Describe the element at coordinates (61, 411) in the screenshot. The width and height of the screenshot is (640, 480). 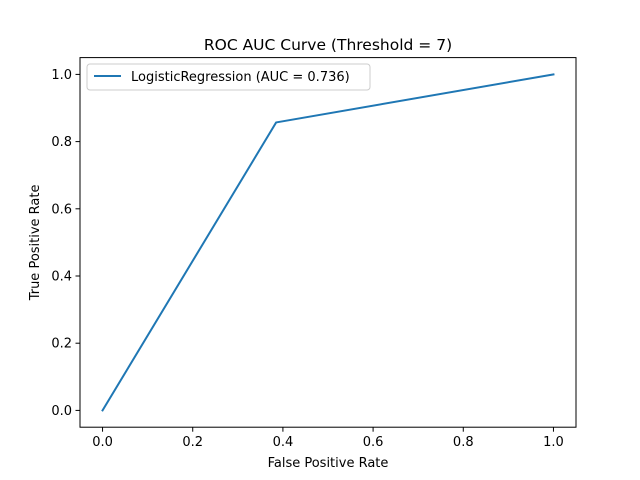
I see `y-tick-label: 0.0` at that location.